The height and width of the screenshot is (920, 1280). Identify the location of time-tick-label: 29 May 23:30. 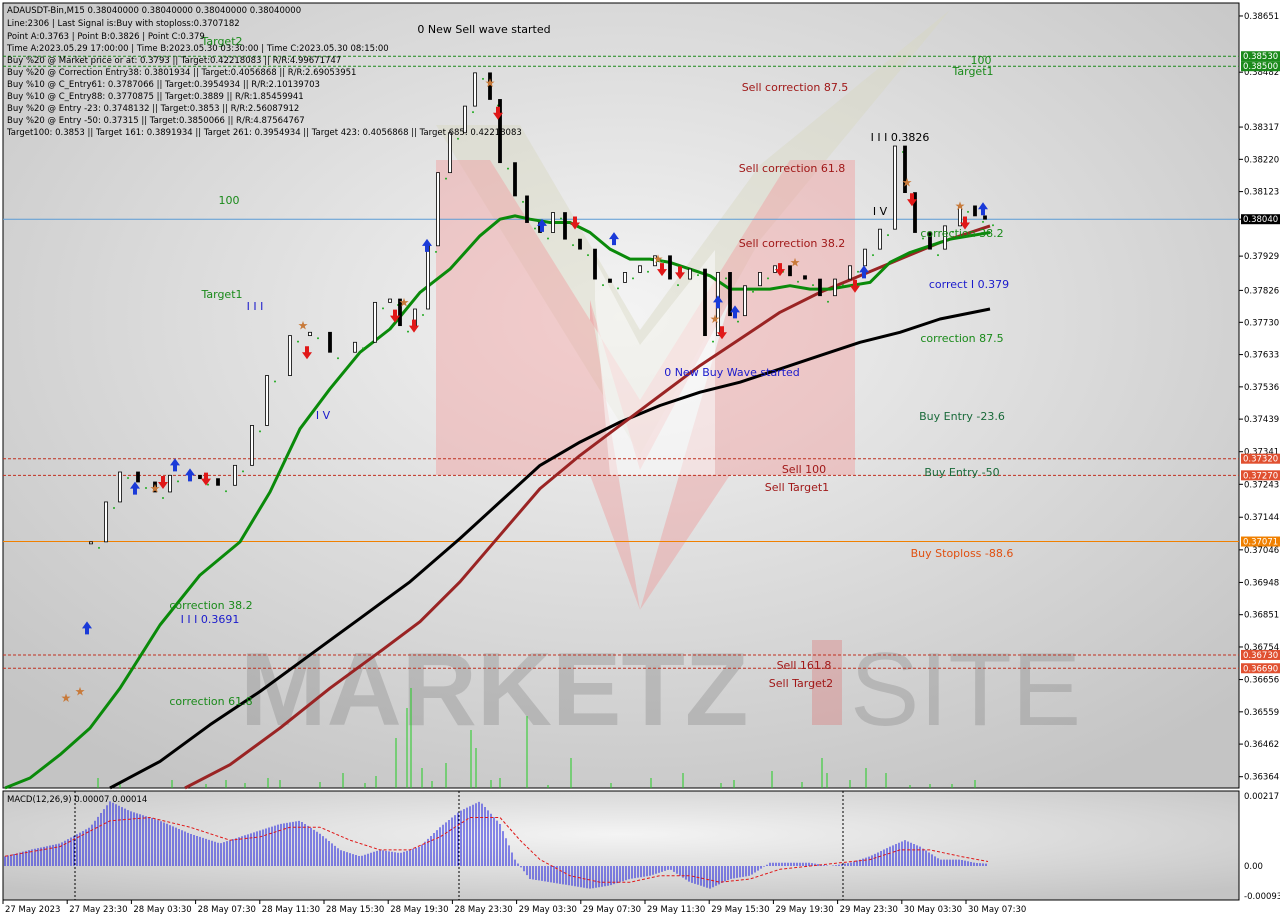
(869, 910).